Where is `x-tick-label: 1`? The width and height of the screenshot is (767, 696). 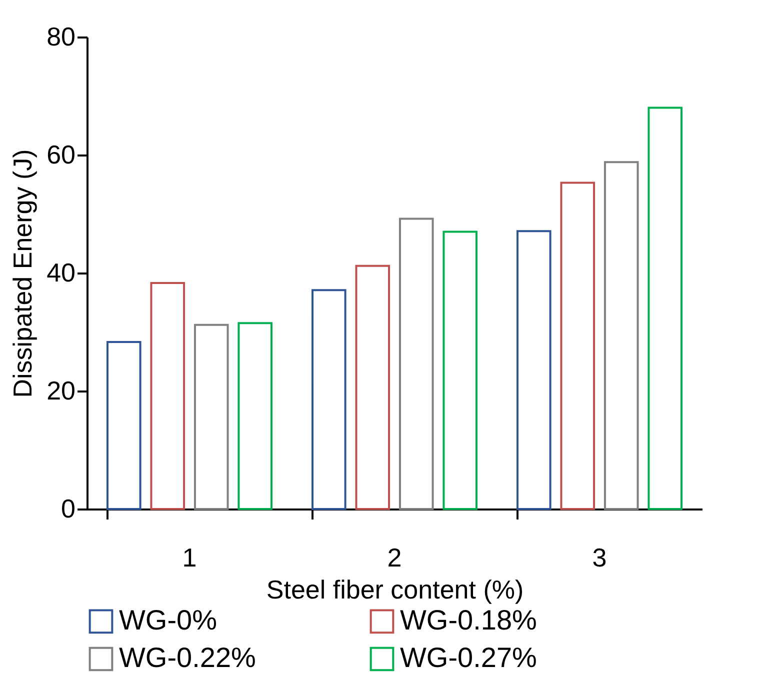
x-tick-label: 1 is located at coordinates (189, 557).